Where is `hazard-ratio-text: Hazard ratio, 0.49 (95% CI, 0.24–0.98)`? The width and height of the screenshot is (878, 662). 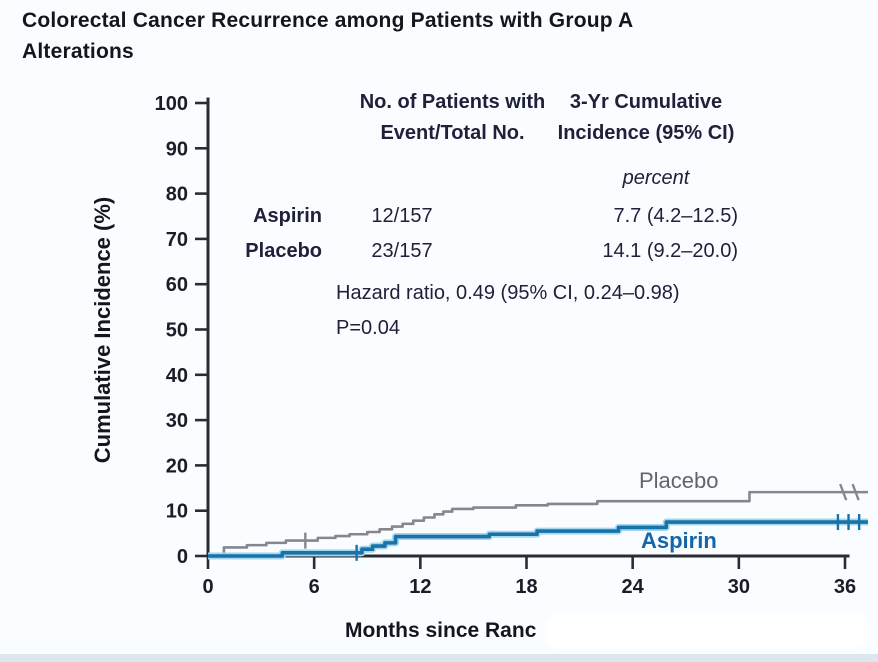 hazard-ratio-text: Hazard ratio, 0.49 (95% CI, 0.24–0.98) is located at coordinates (508, 293).